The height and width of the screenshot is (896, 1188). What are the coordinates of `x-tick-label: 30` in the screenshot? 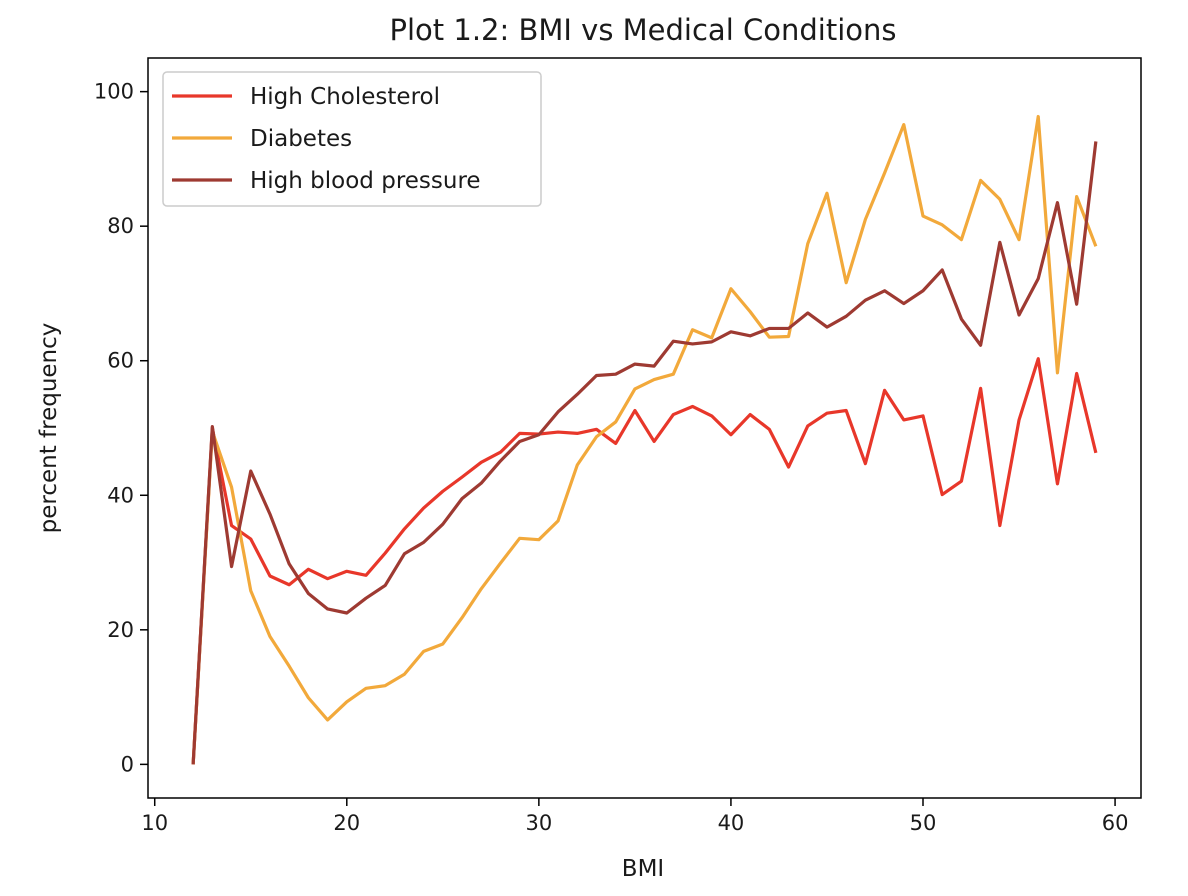 It's located at (538, 823).